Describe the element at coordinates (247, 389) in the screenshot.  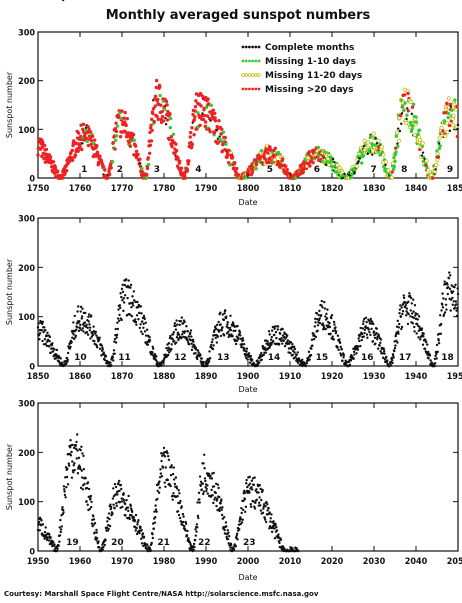
I see `x-axis-label: Date` at that location.